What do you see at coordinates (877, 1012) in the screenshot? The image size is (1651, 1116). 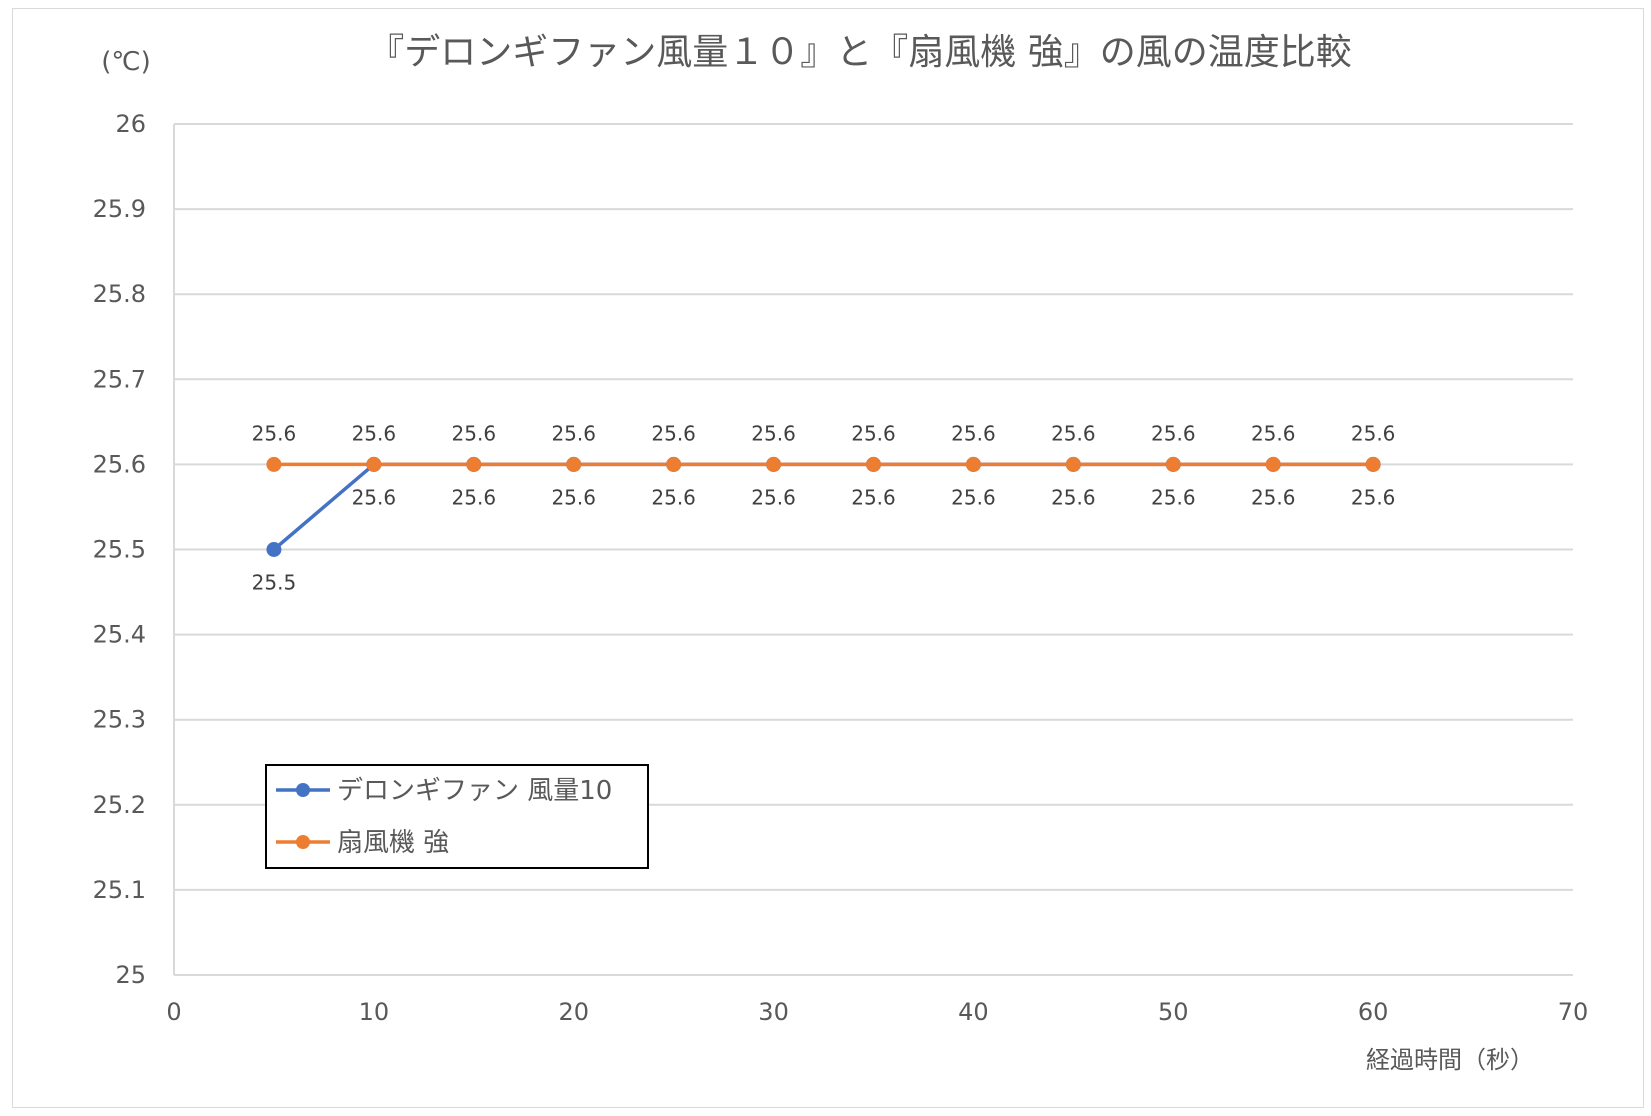 I see `x-axis-ticks: 0 10 20 30 40 50 60 70` at bounding box center [877, 1012].